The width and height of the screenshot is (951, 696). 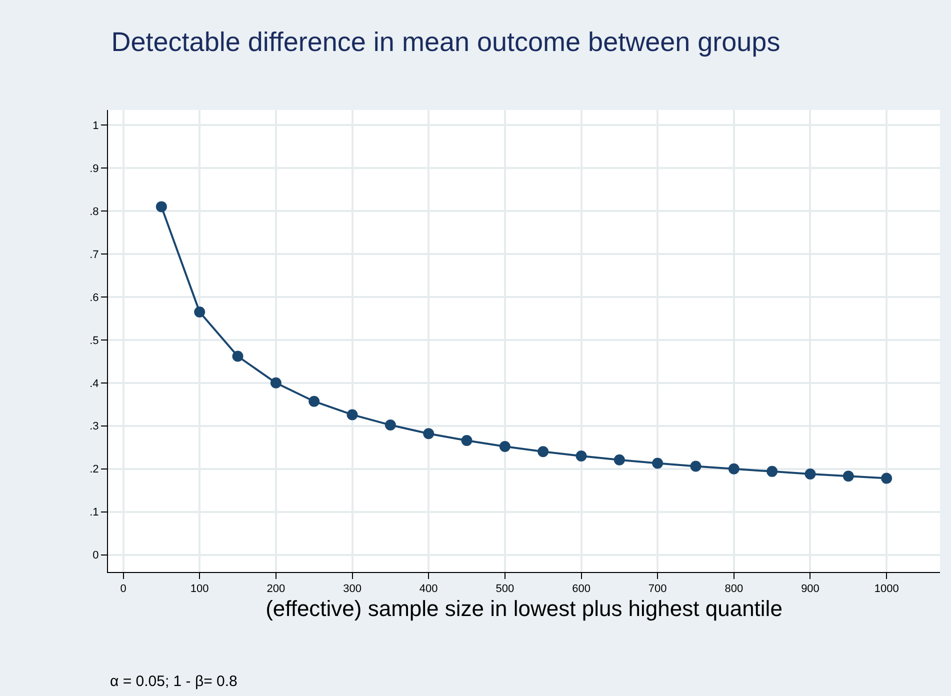 I want to click on x-tick-label: 200, so click(x=276, y=589).